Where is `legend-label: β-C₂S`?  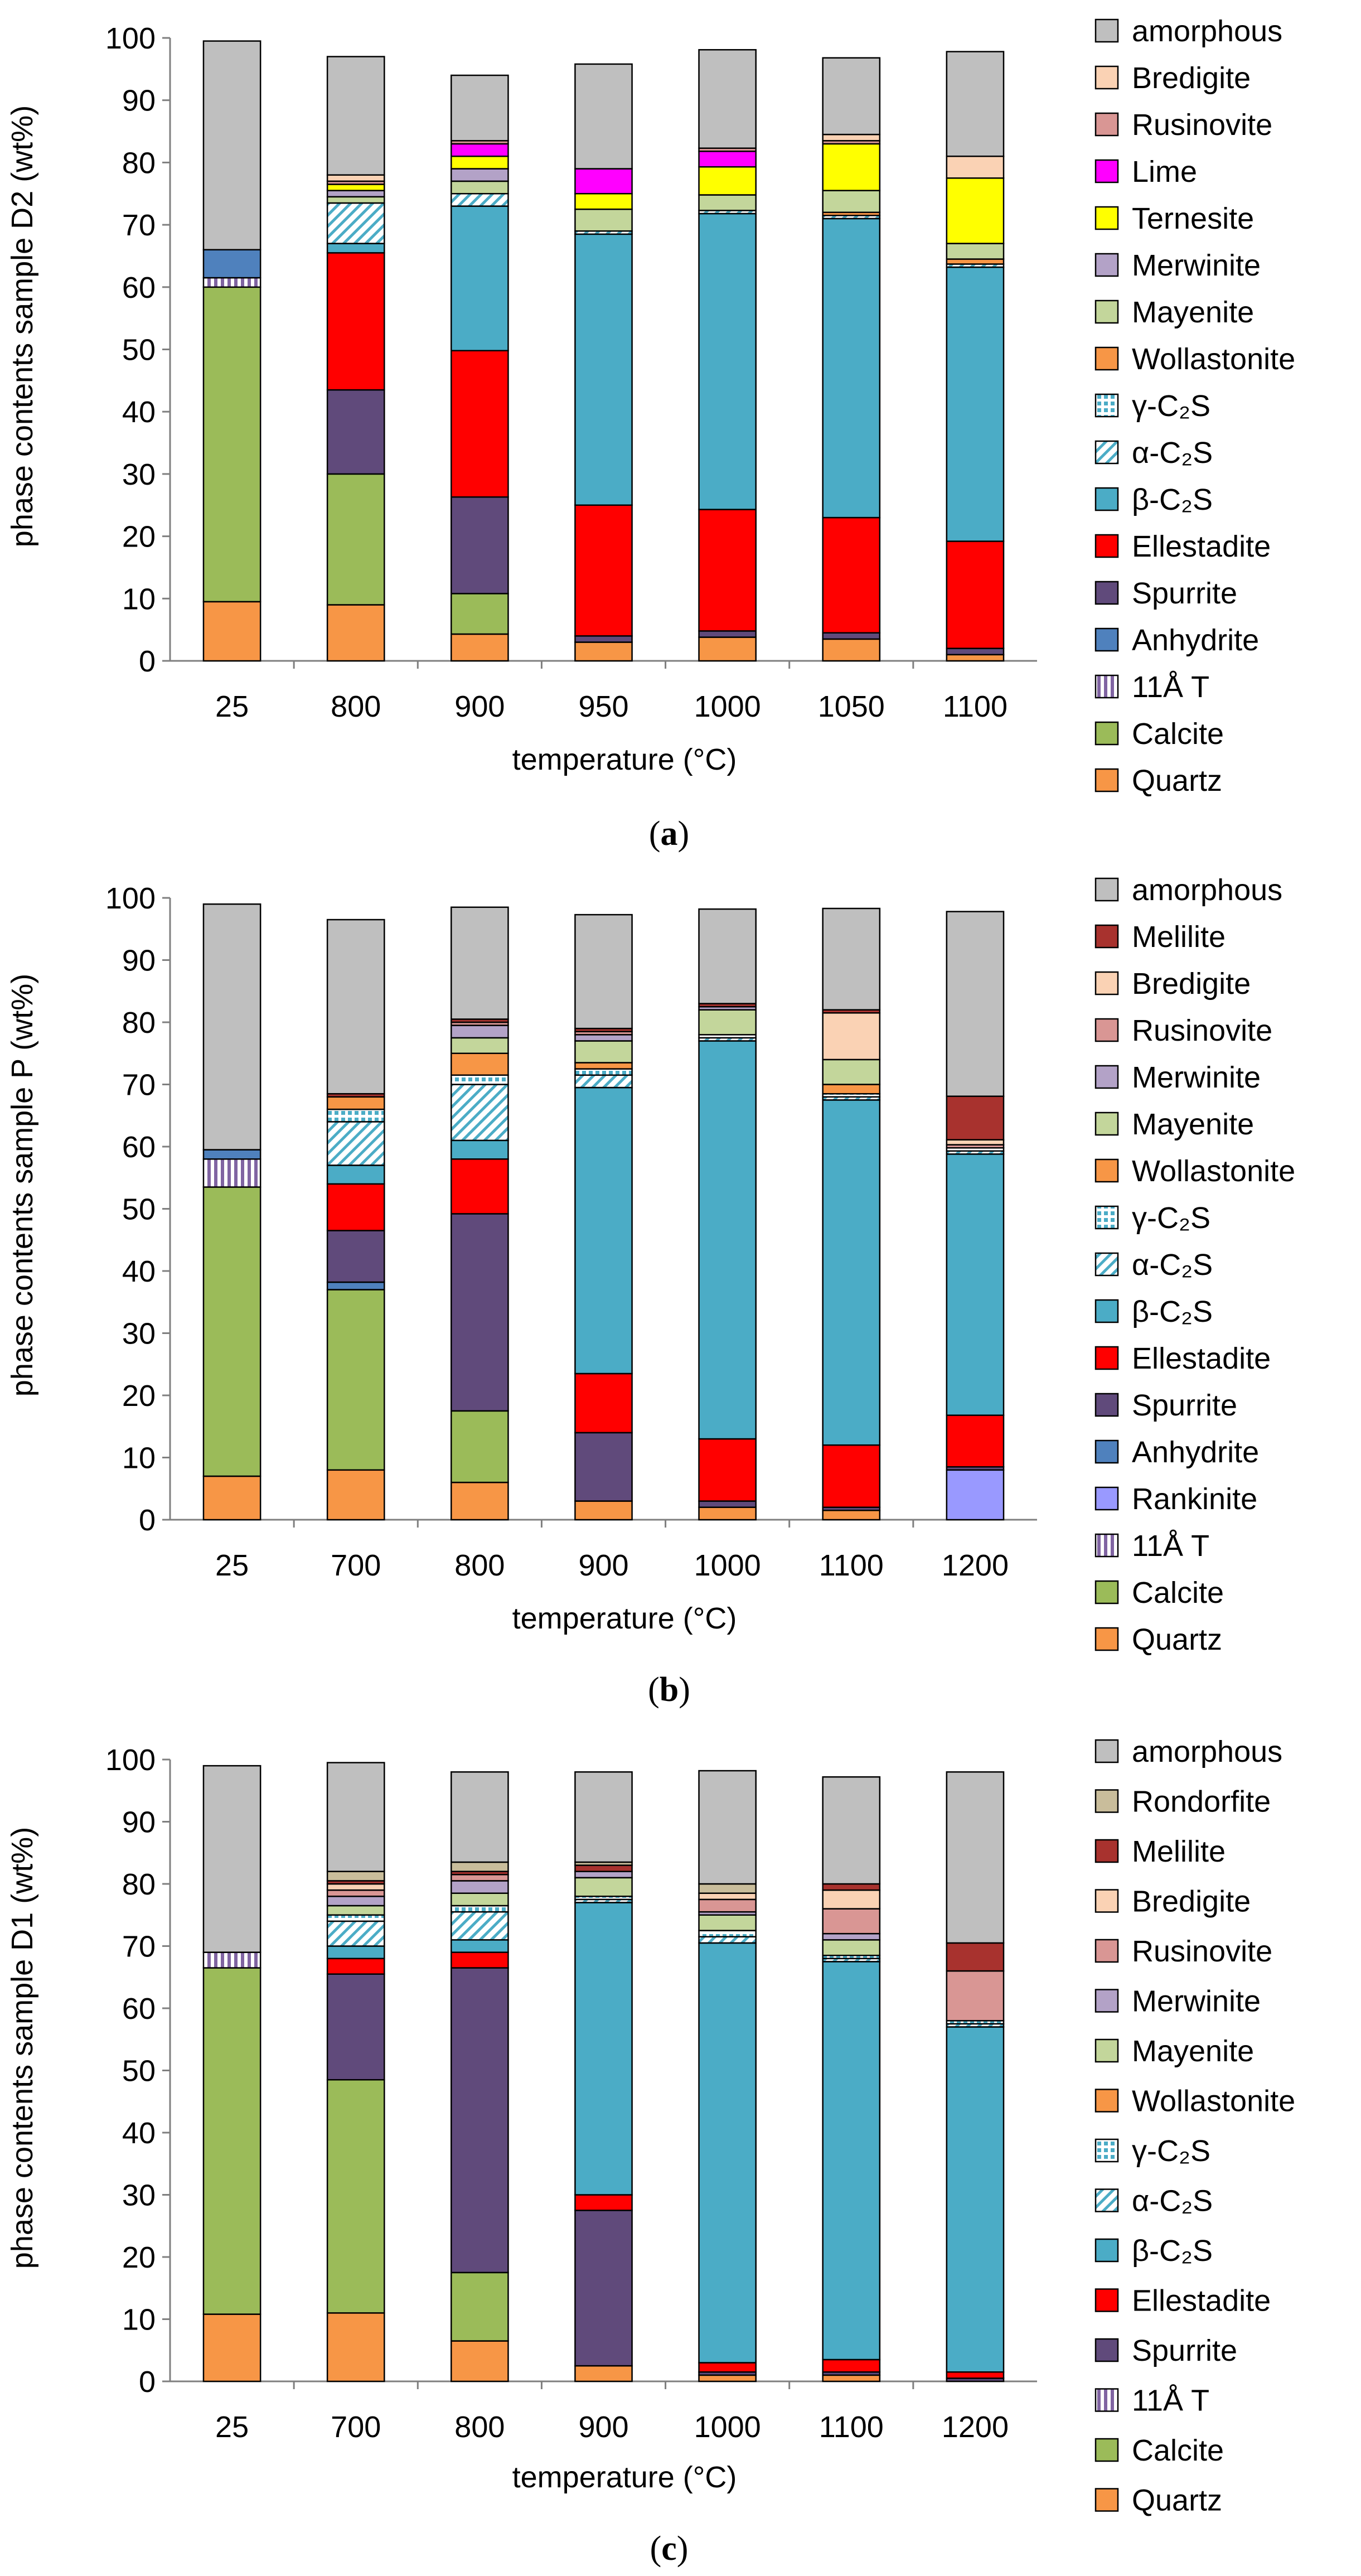 legend-label: β-C₂S is located at coordinates (1172, 2251).